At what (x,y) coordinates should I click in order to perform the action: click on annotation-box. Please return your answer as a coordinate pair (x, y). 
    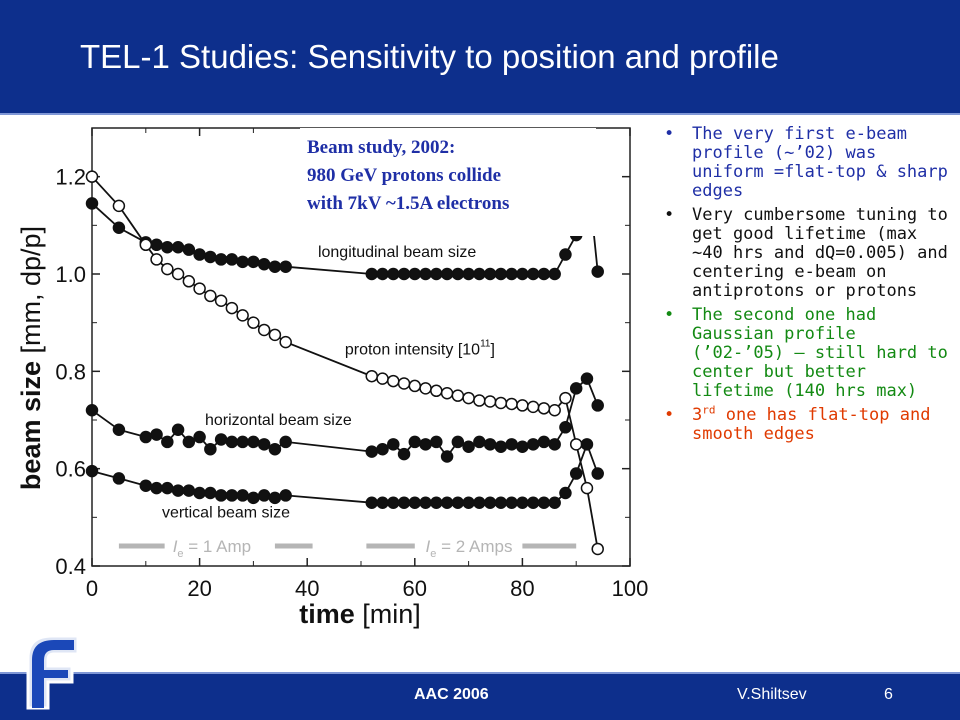
    Looking at the image, I should click on (448, 182).